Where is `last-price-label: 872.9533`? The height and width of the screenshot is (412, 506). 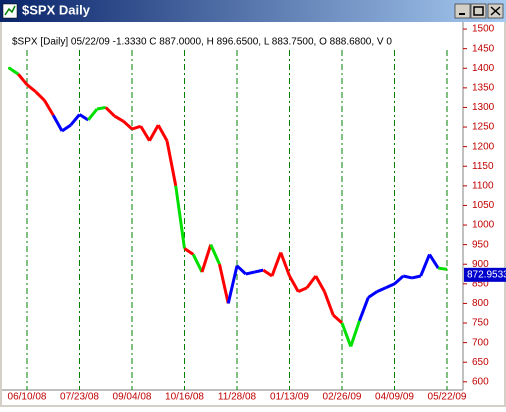
last-price-label: 872.9533 is located at coordinates (486, 274).